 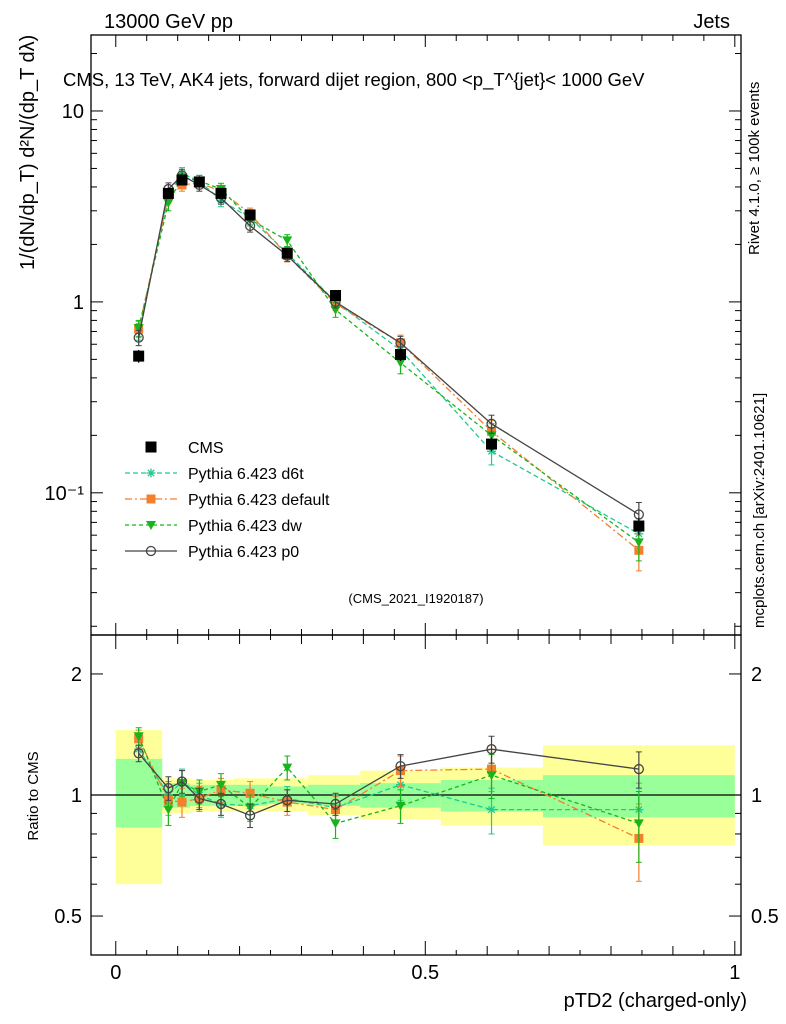 I want to click on ratio-series-p0, so click(x=389, y=782).